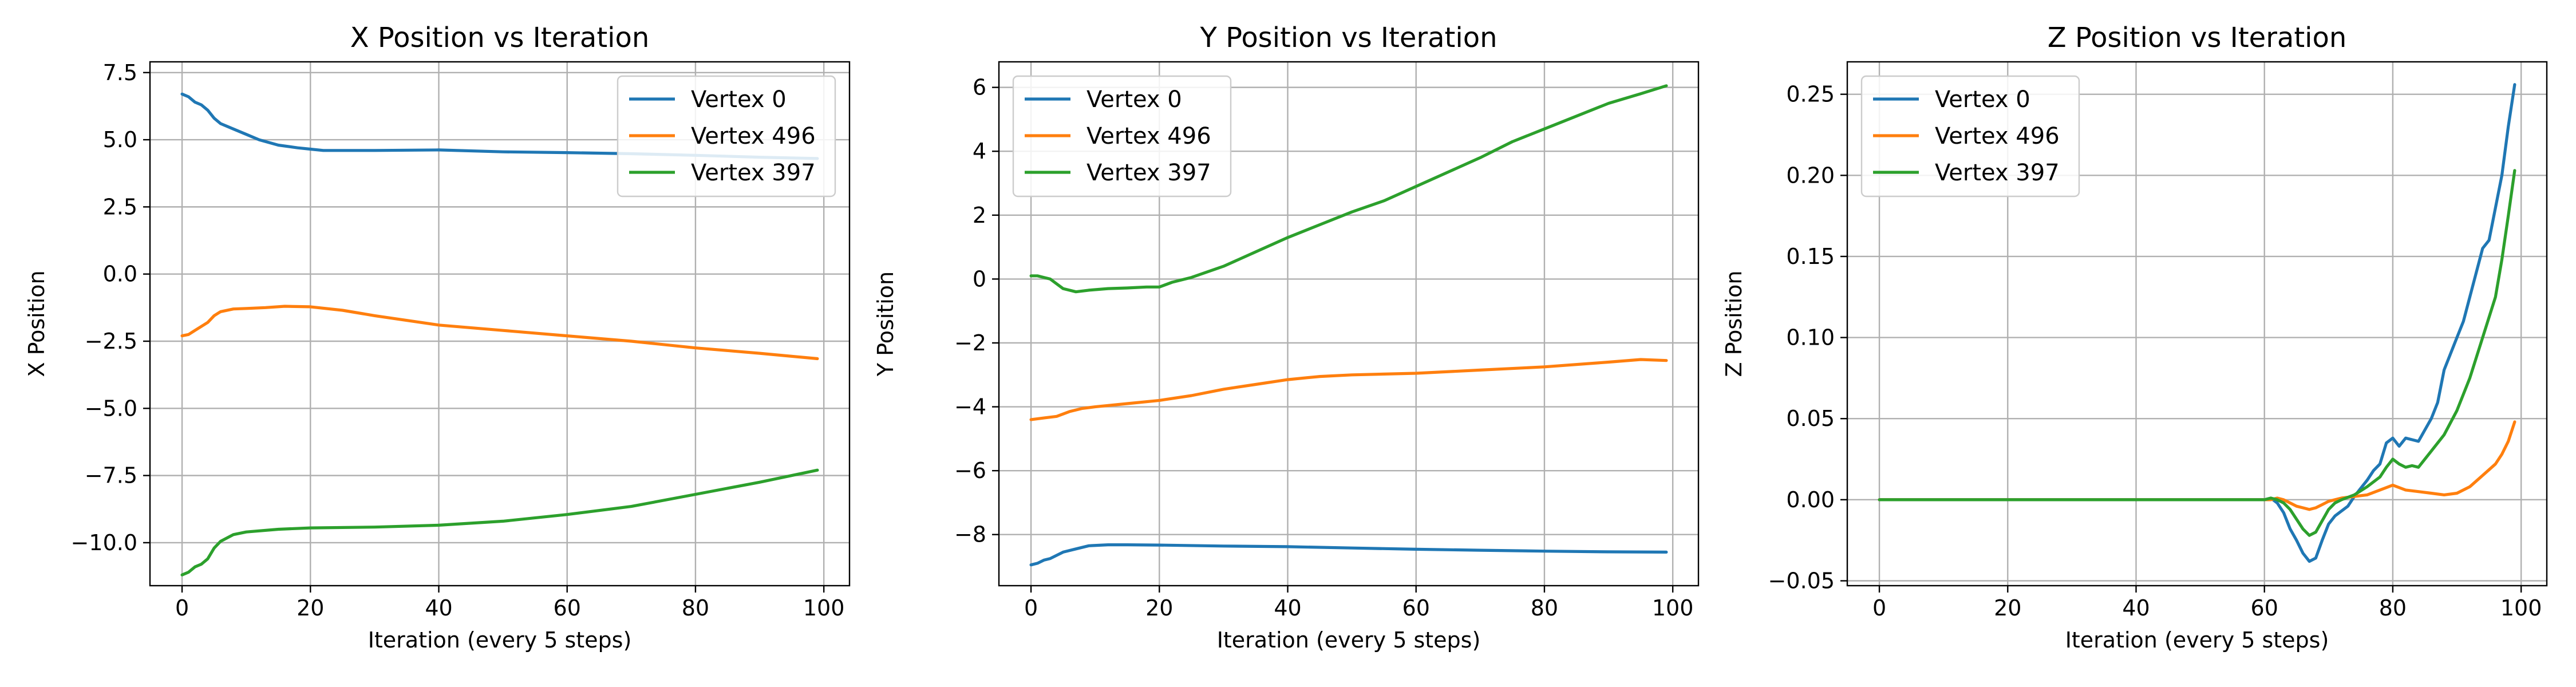 Image resolution: width=2576 pixels, height=687 pixels. I want to click on y-tick-label: −4, so click(970, 407).